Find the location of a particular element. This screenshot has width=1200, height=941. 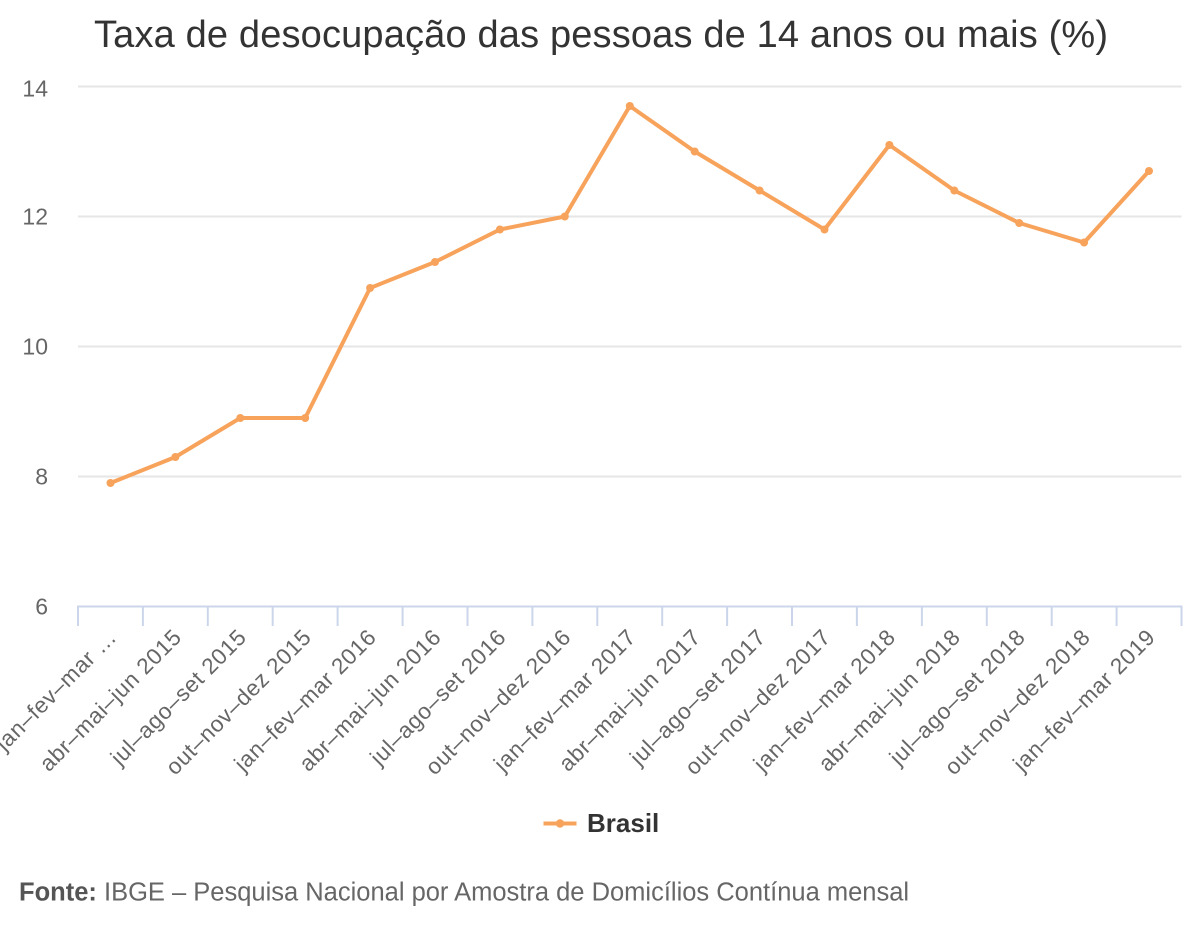

svg-text: 6 is located at coordinates (41, 606).